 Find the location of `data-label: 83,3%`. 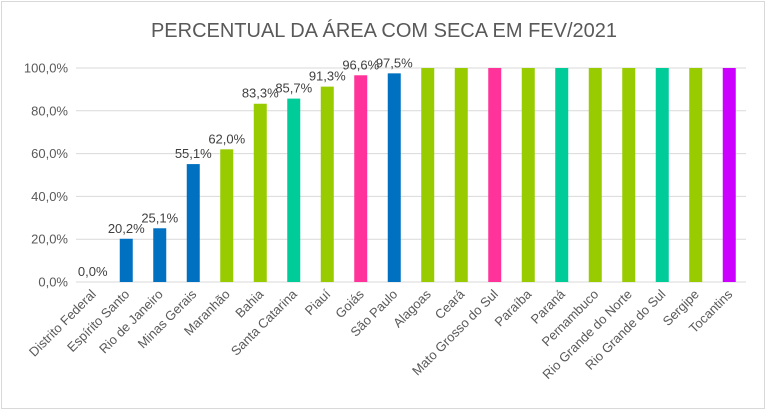

data-label: 83,3% is located at coordinates (260, 93).